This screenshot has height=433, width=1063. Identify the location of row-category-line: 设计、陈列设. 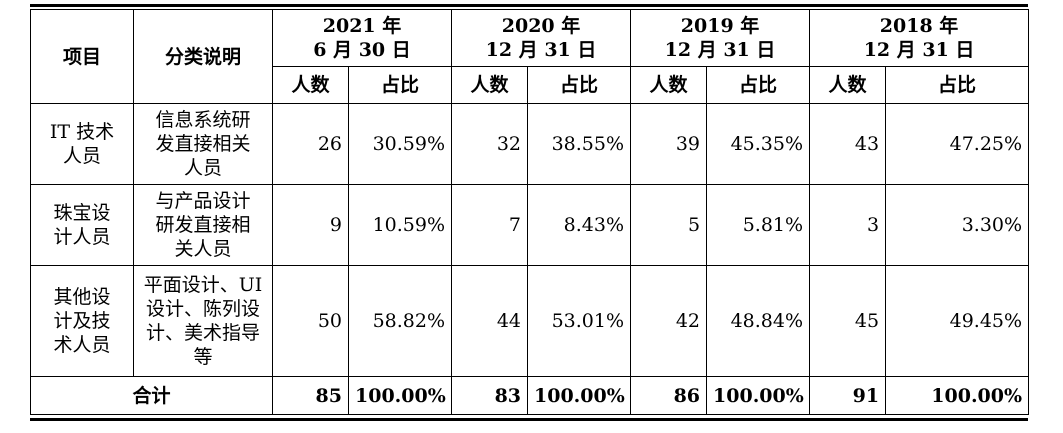
(202, 309).